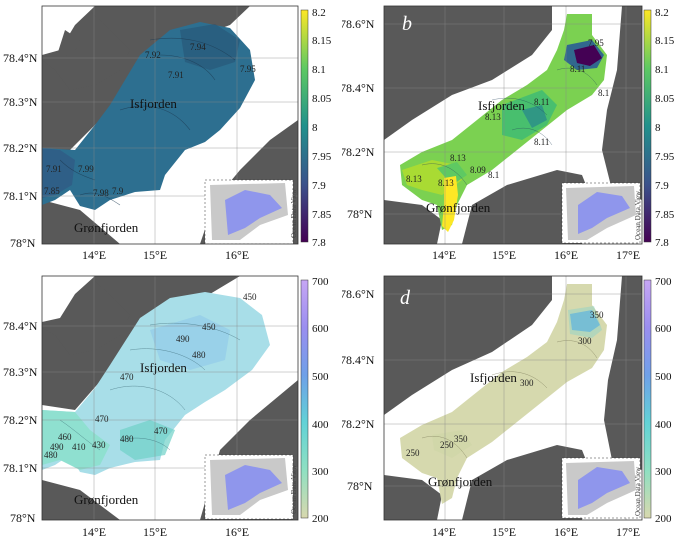 This screenshot has width=684, height=543. What do you see at coordinates (54, 169) in the screenshot?
I see `contour-label-a-4: 7.91` at bounding box center [54, 169].